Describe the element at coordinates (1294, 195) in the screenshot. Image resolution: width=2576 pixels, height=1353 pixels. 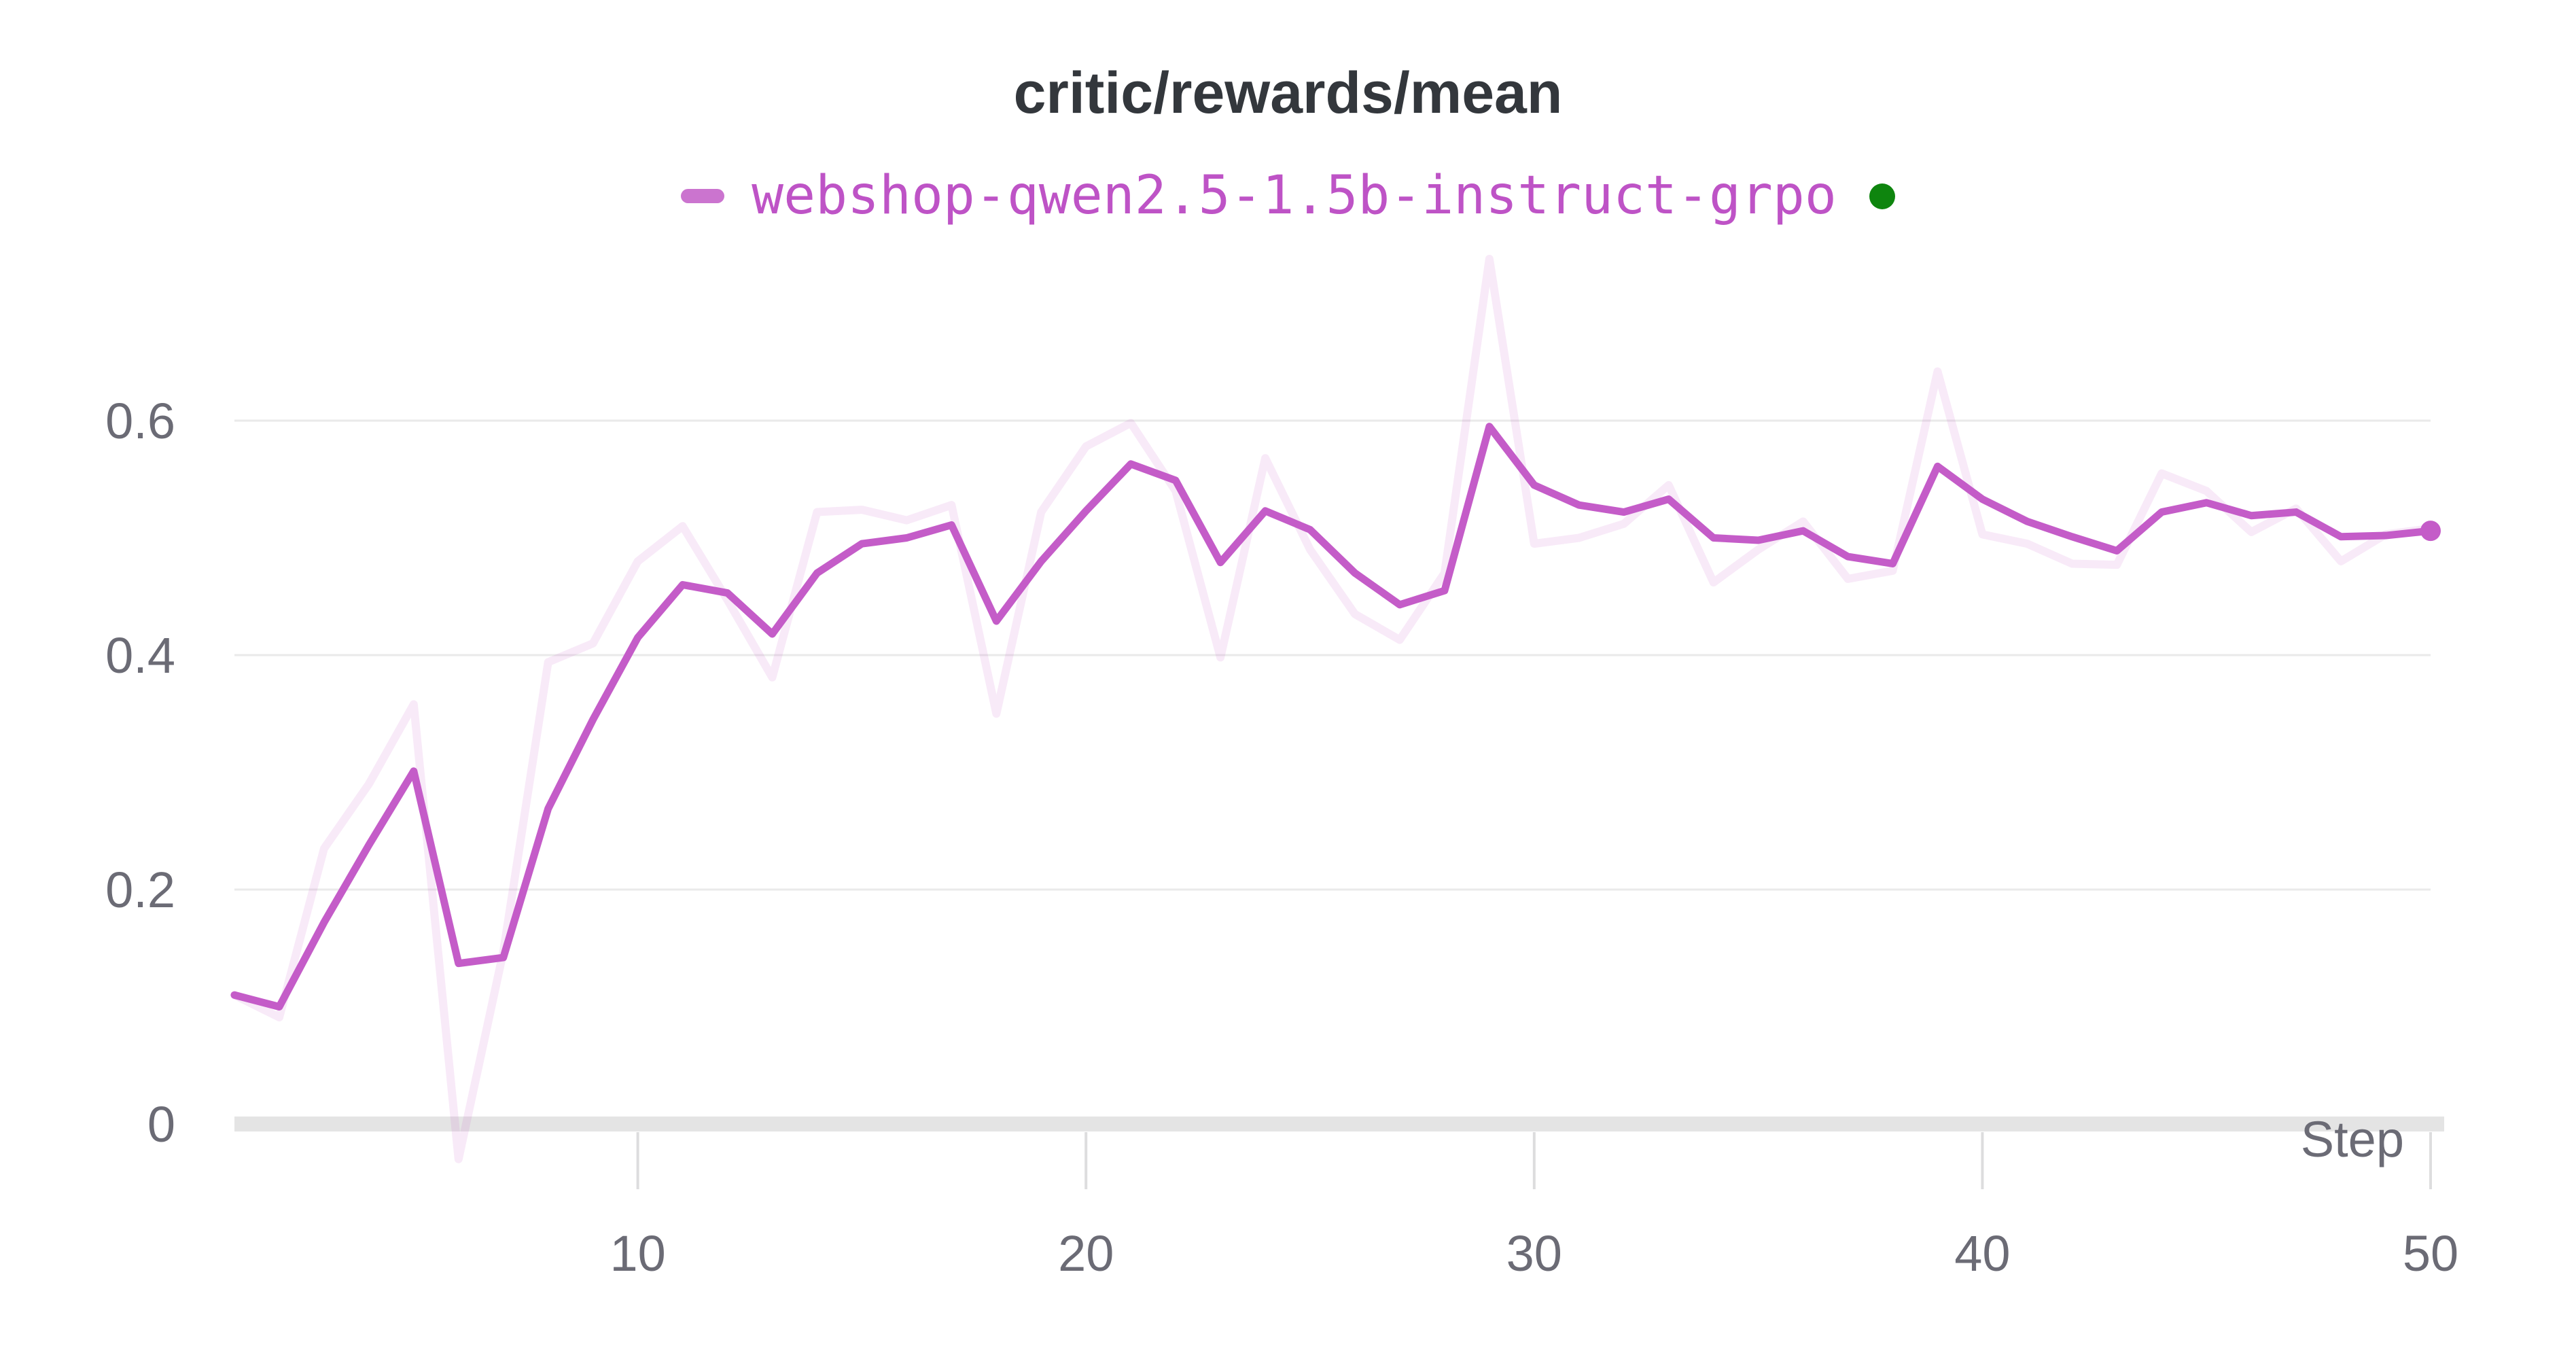
I see `legend-run-label: webshop-qwen2.5-1.5b-instruct-grpo` at that location.